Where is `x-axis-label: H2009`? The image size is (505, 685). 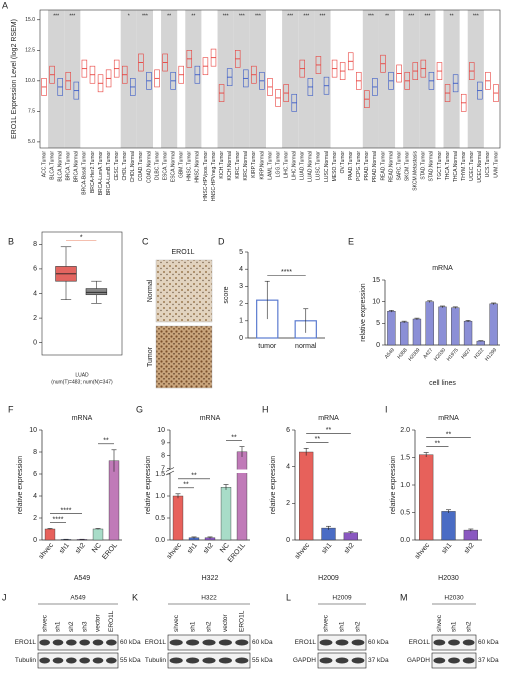
x-axis-label: H2009 is located at coordinates (328, 578).